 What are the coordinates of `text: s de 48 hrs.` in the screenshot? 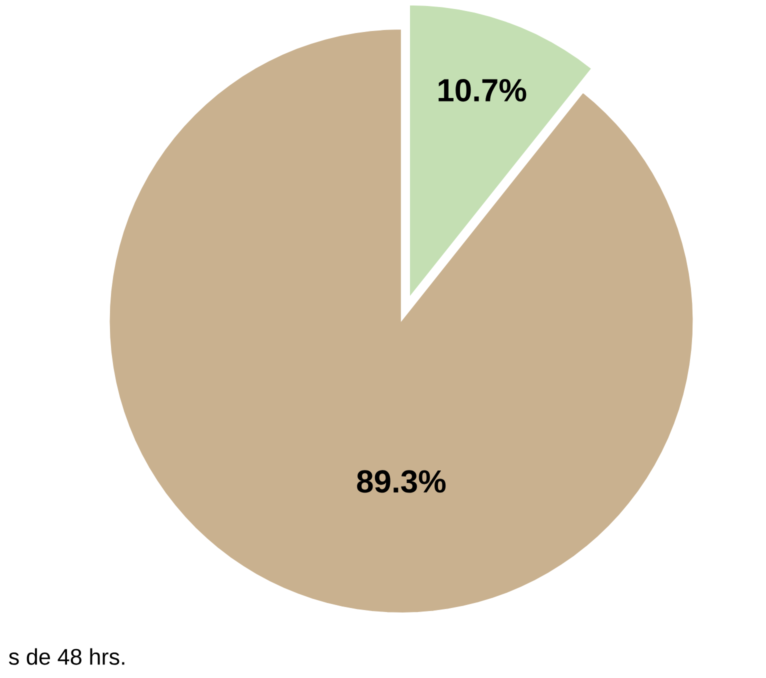 It's located at (66, 656).